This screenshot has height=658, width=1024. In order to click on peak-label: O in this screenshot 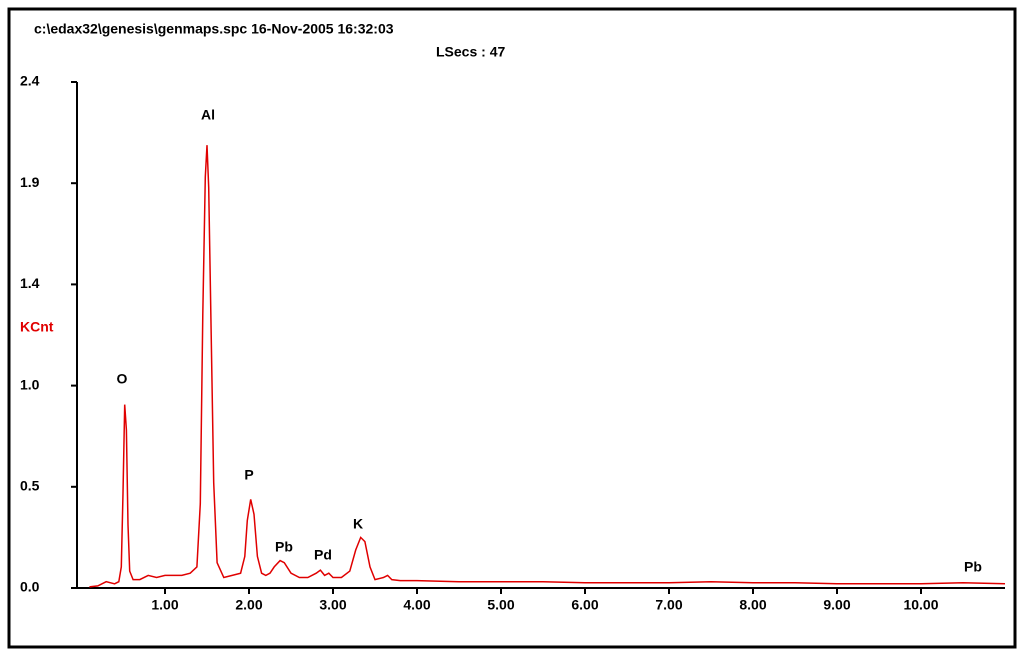, I will do `click(122, 379)`.